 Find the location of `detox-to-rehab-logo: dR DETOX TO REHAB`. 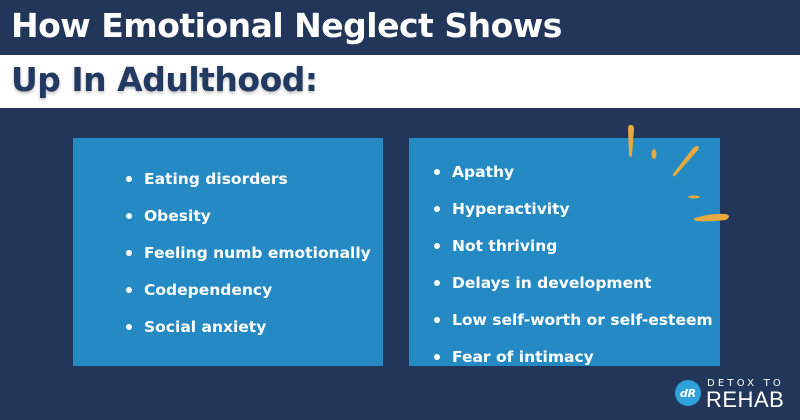

detox-to-rehab-logo: dR DETOX TO REHAB is located at coordinates (735, 394).